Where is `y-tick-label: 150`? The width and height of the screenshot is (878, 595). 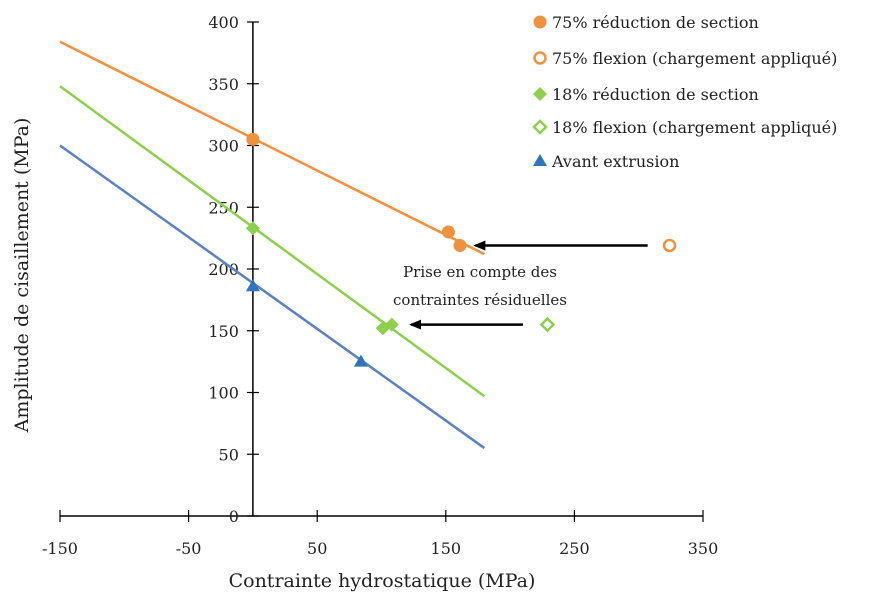 y-tick-label: 150 is located at coordinates (223, 331).